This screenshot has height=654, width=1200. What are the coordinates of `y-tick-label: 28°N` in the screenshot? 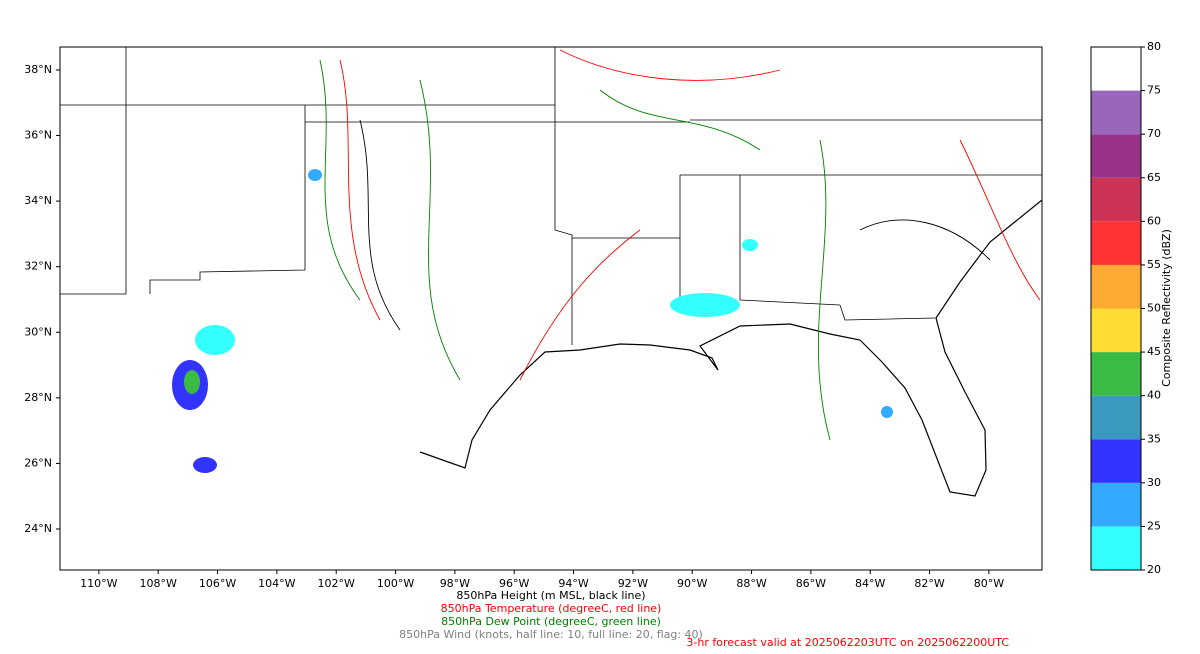 It's located at (38, 397).